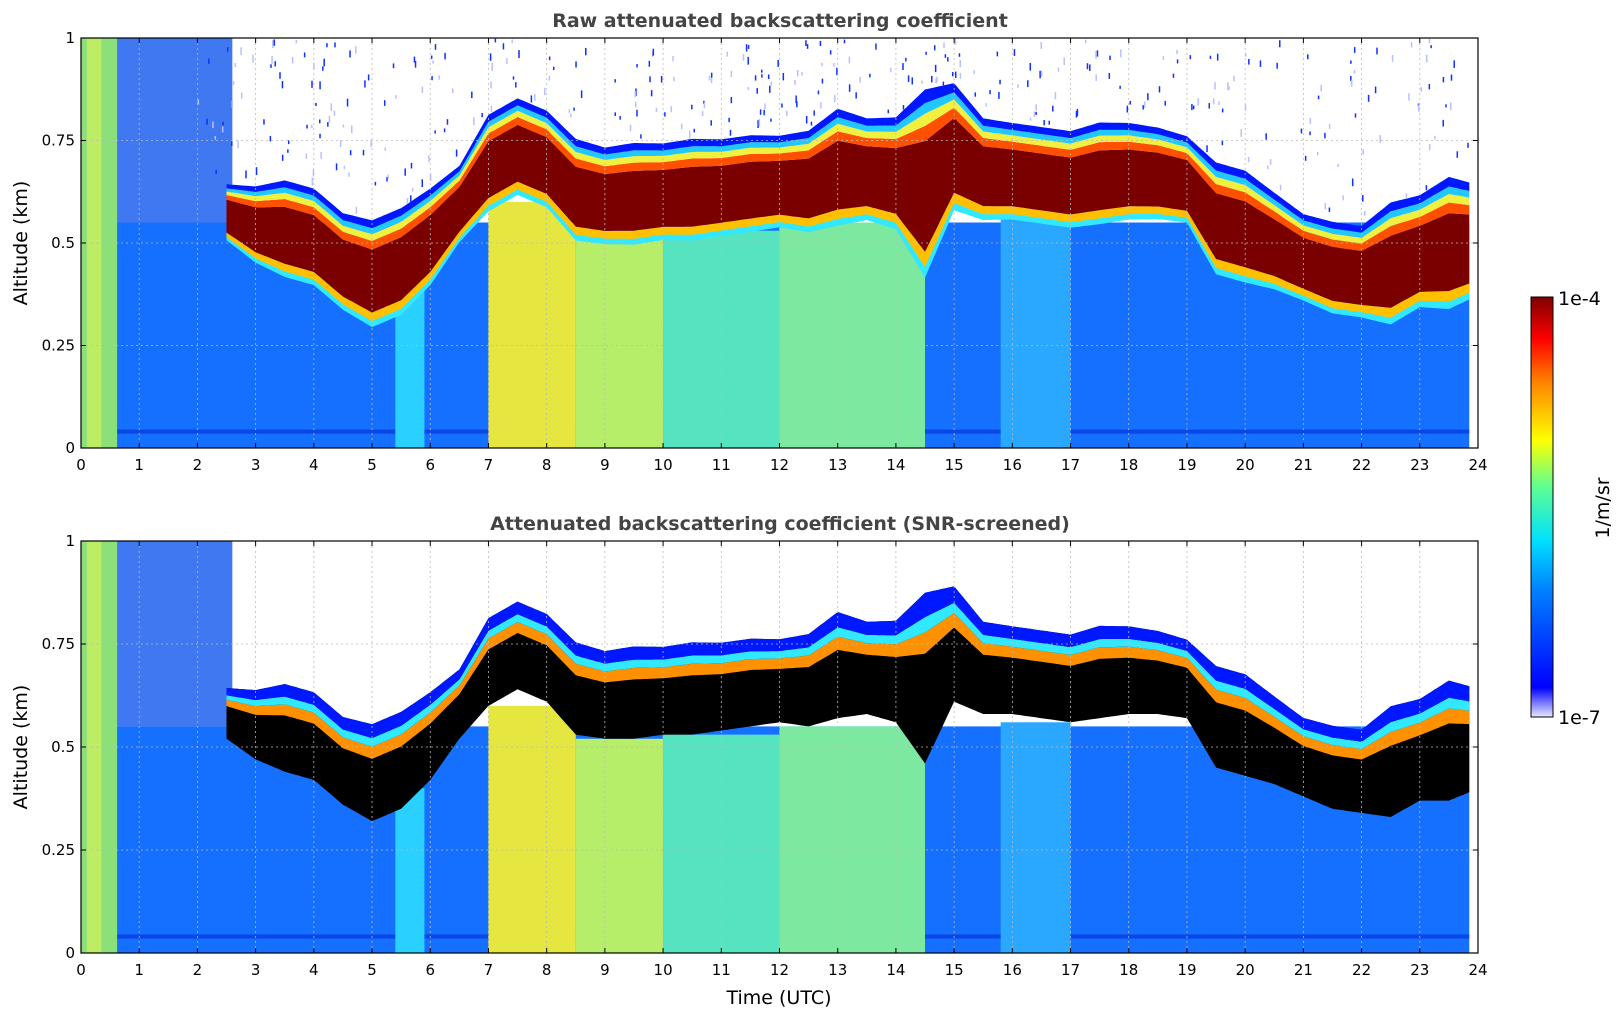 The width and height of the screenshot is (1621, 1020). Describe the element at coordinates (94, 747) in the screenshot. I see `screened-early-peak-signal` at that location.